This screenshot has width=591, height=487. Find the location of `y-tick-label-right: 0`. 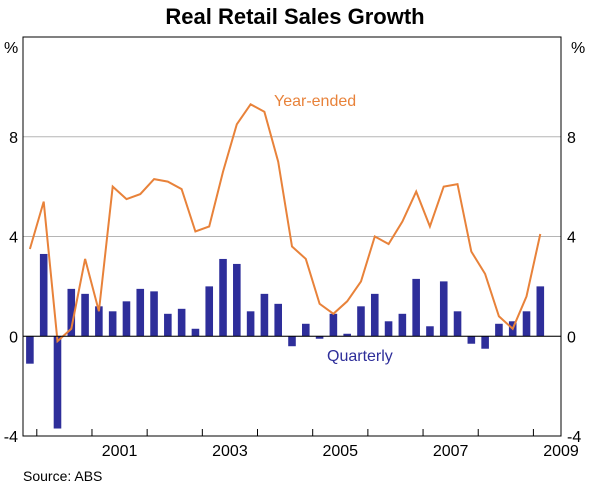

y-tick-label-right: 0 is located at coordinates (571, 337).